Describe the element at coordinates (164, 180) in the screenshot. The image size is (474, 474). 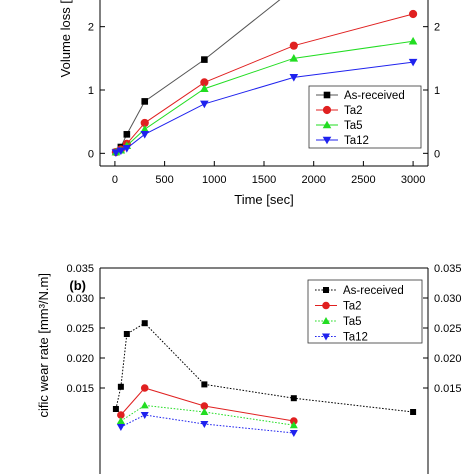
I see `x-tick-label: 500` at that location.